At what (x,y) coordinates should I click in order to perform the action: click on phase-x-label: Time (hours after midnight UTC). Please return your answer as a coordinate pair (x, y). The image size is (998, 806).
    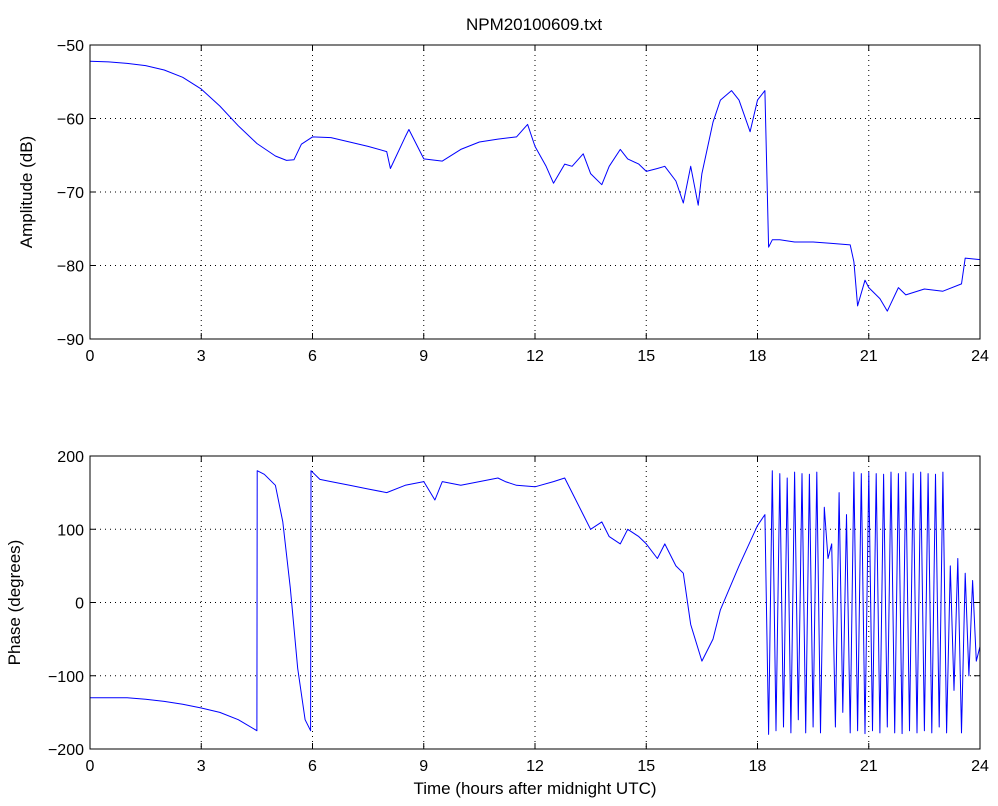
    Looking at the image, I should click on (534, 788).